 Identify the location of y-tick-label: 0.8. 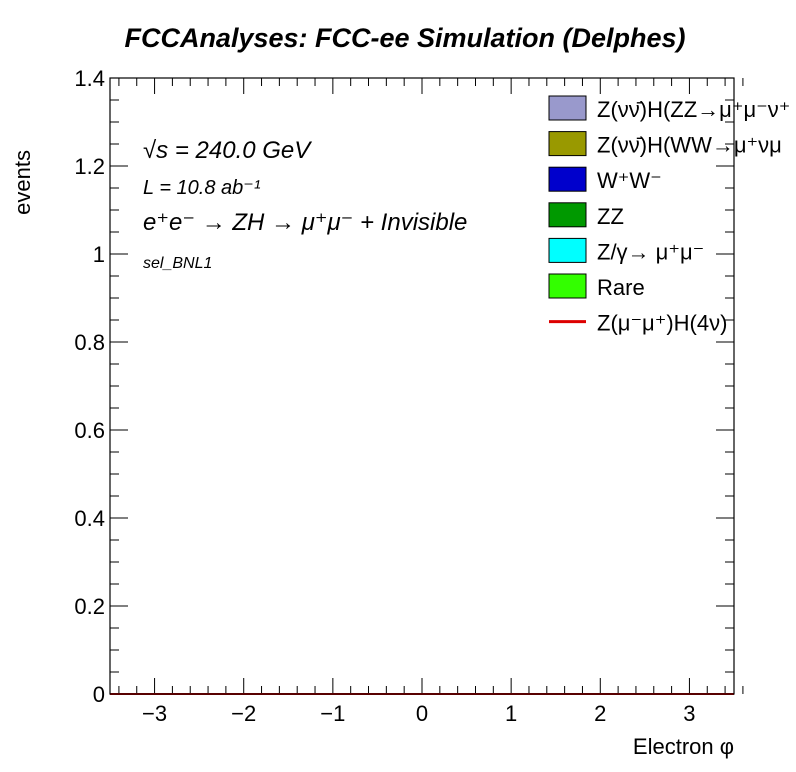
(89, 342).